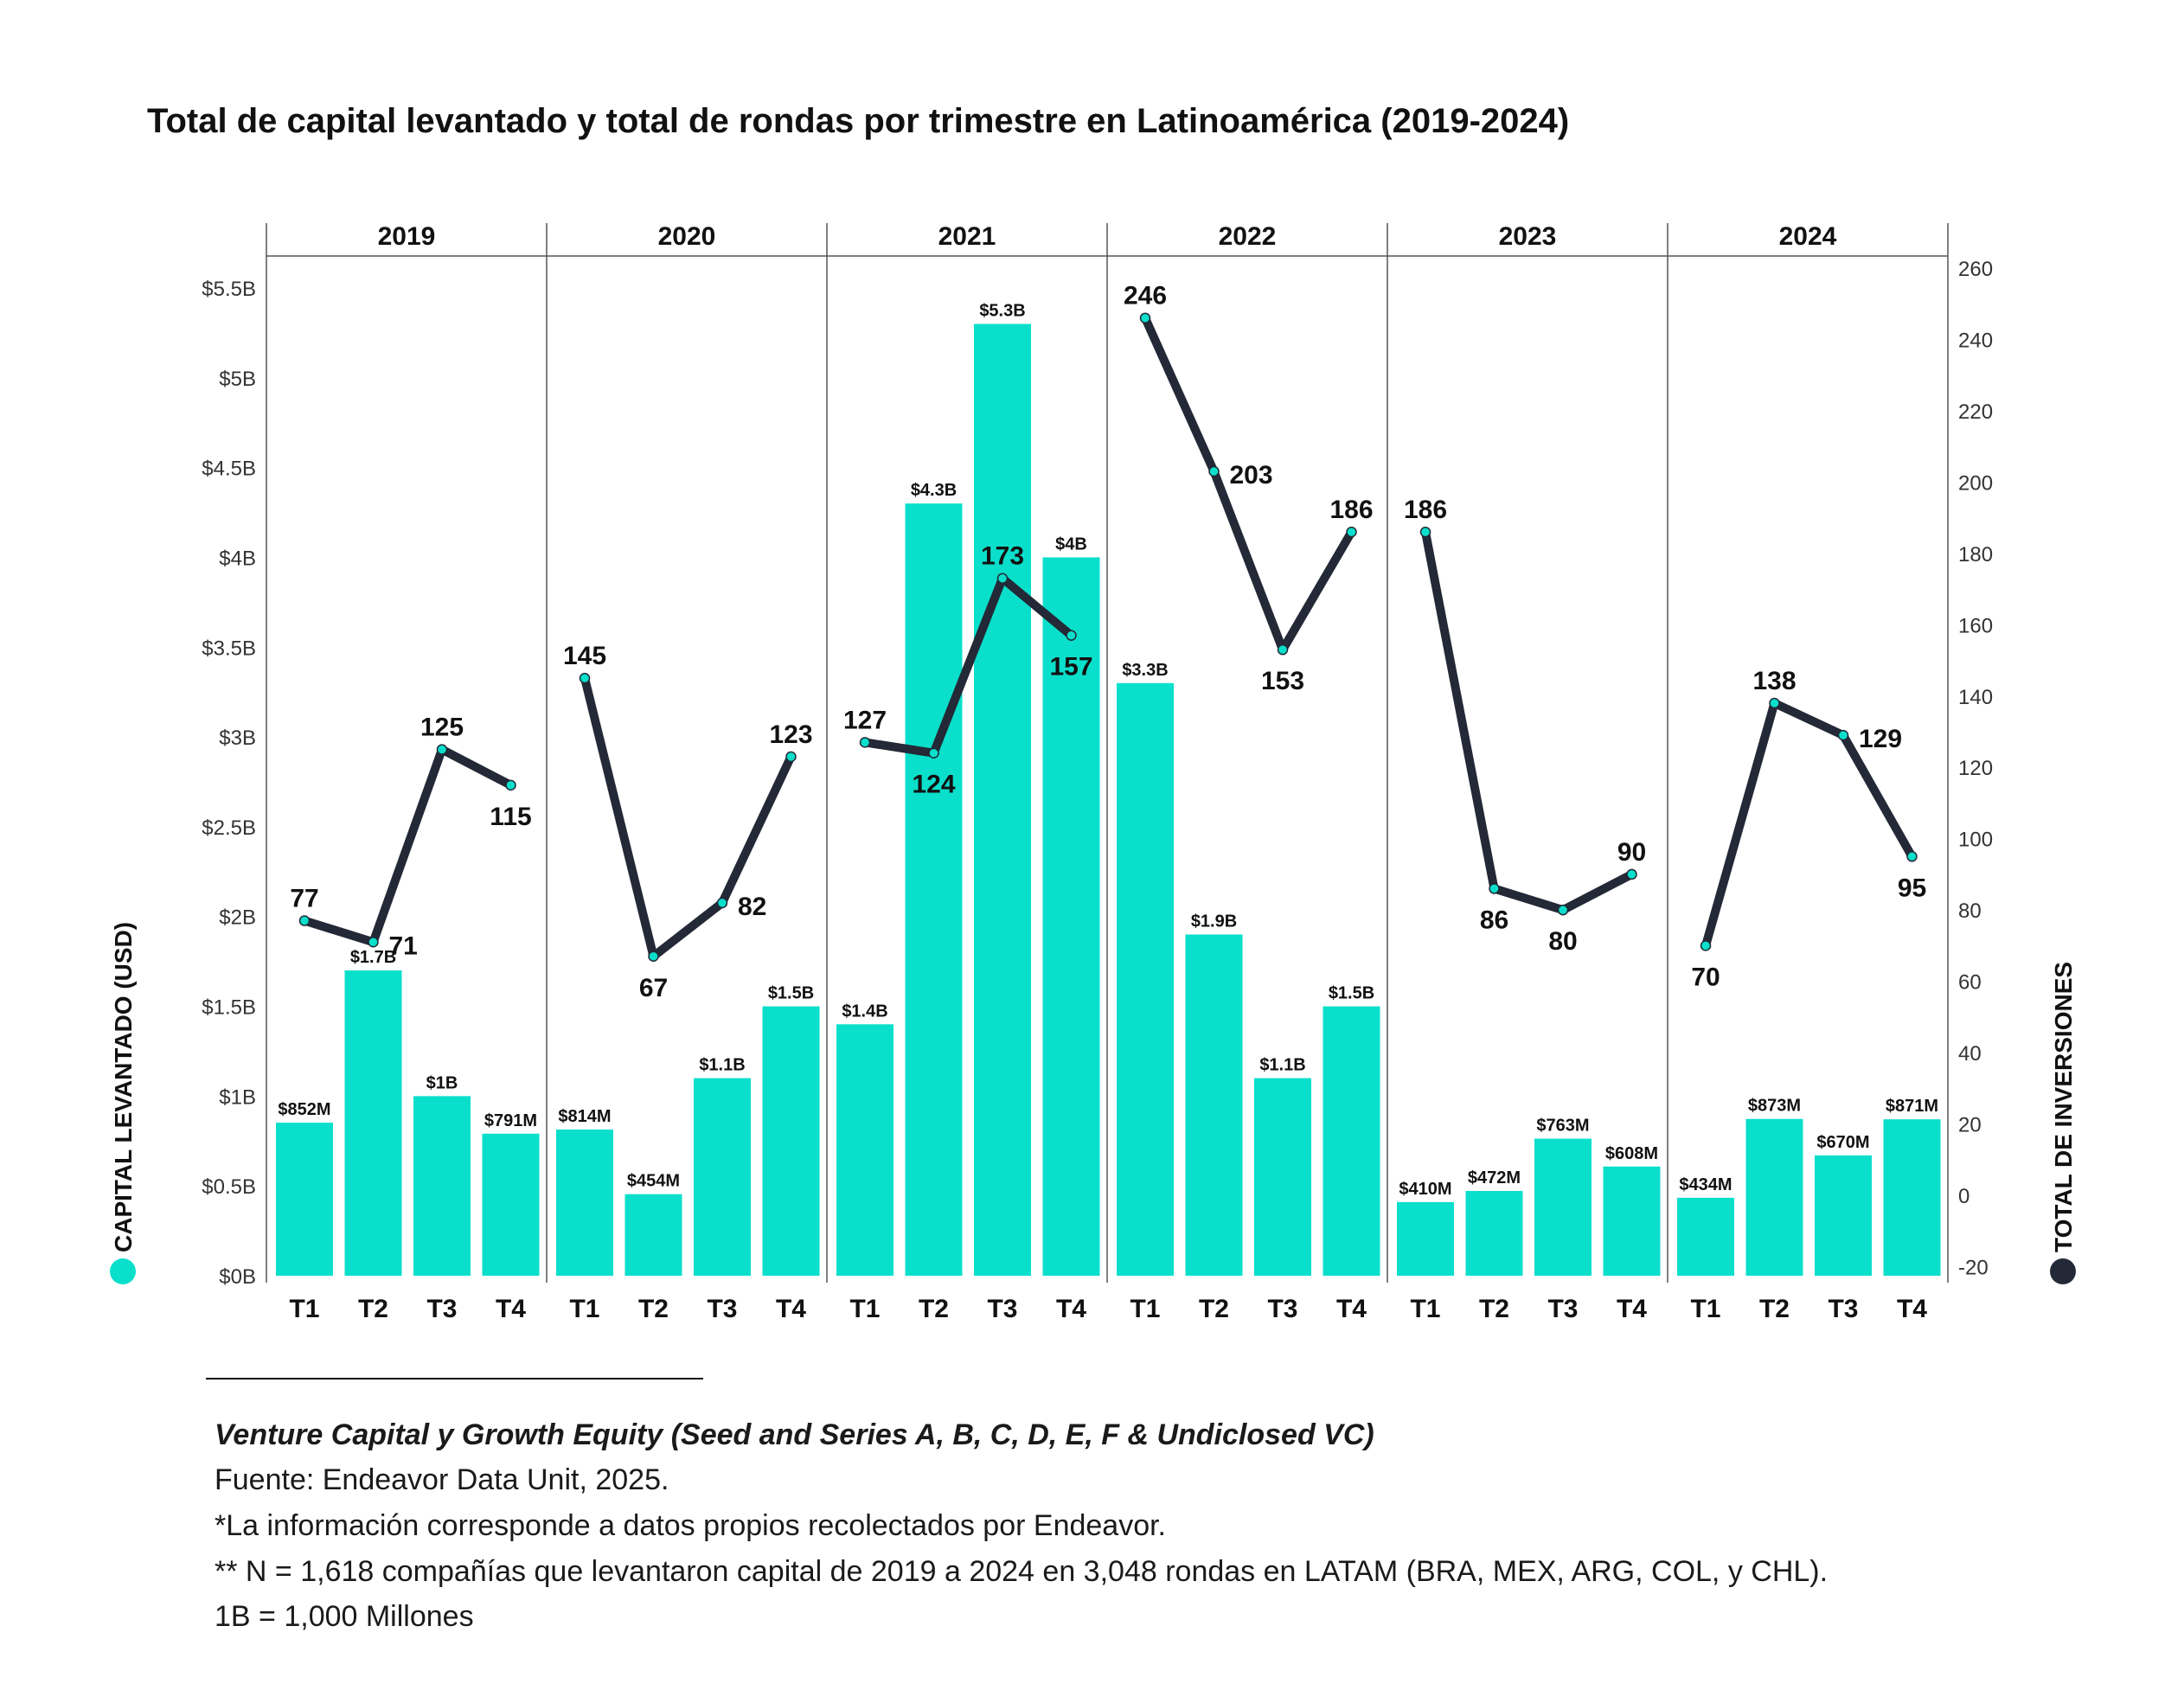 This screenshot has height=1690, width=2184. Describe the element at coordinates (1975, 340) in the screenshot. I see `right-tick-label: 240` at that location.